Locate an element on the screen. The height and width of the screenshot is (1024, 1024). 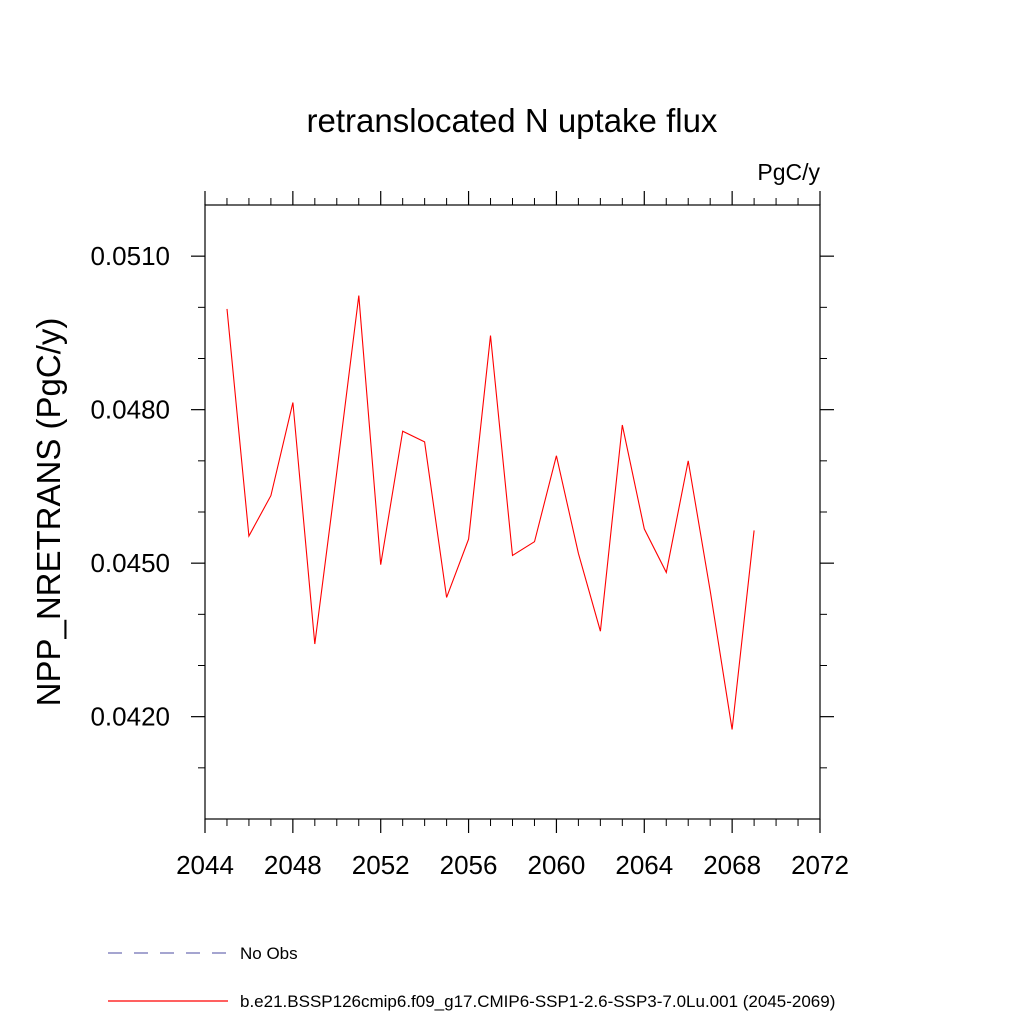
legend-label-no-obs: No Obs is located at coordinates (269, 953).